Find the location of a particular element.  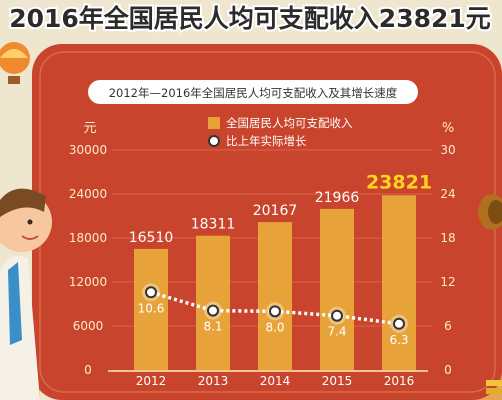

growth-value-label: 10.6 is located at coordinates (151, 308).